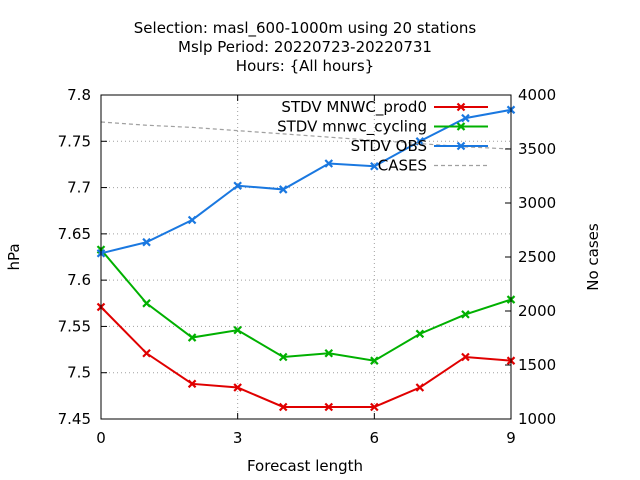 The height and width of the screenshot is (480, 640). I want to click on legend-entry: STDV OBS, so click(419, 146).